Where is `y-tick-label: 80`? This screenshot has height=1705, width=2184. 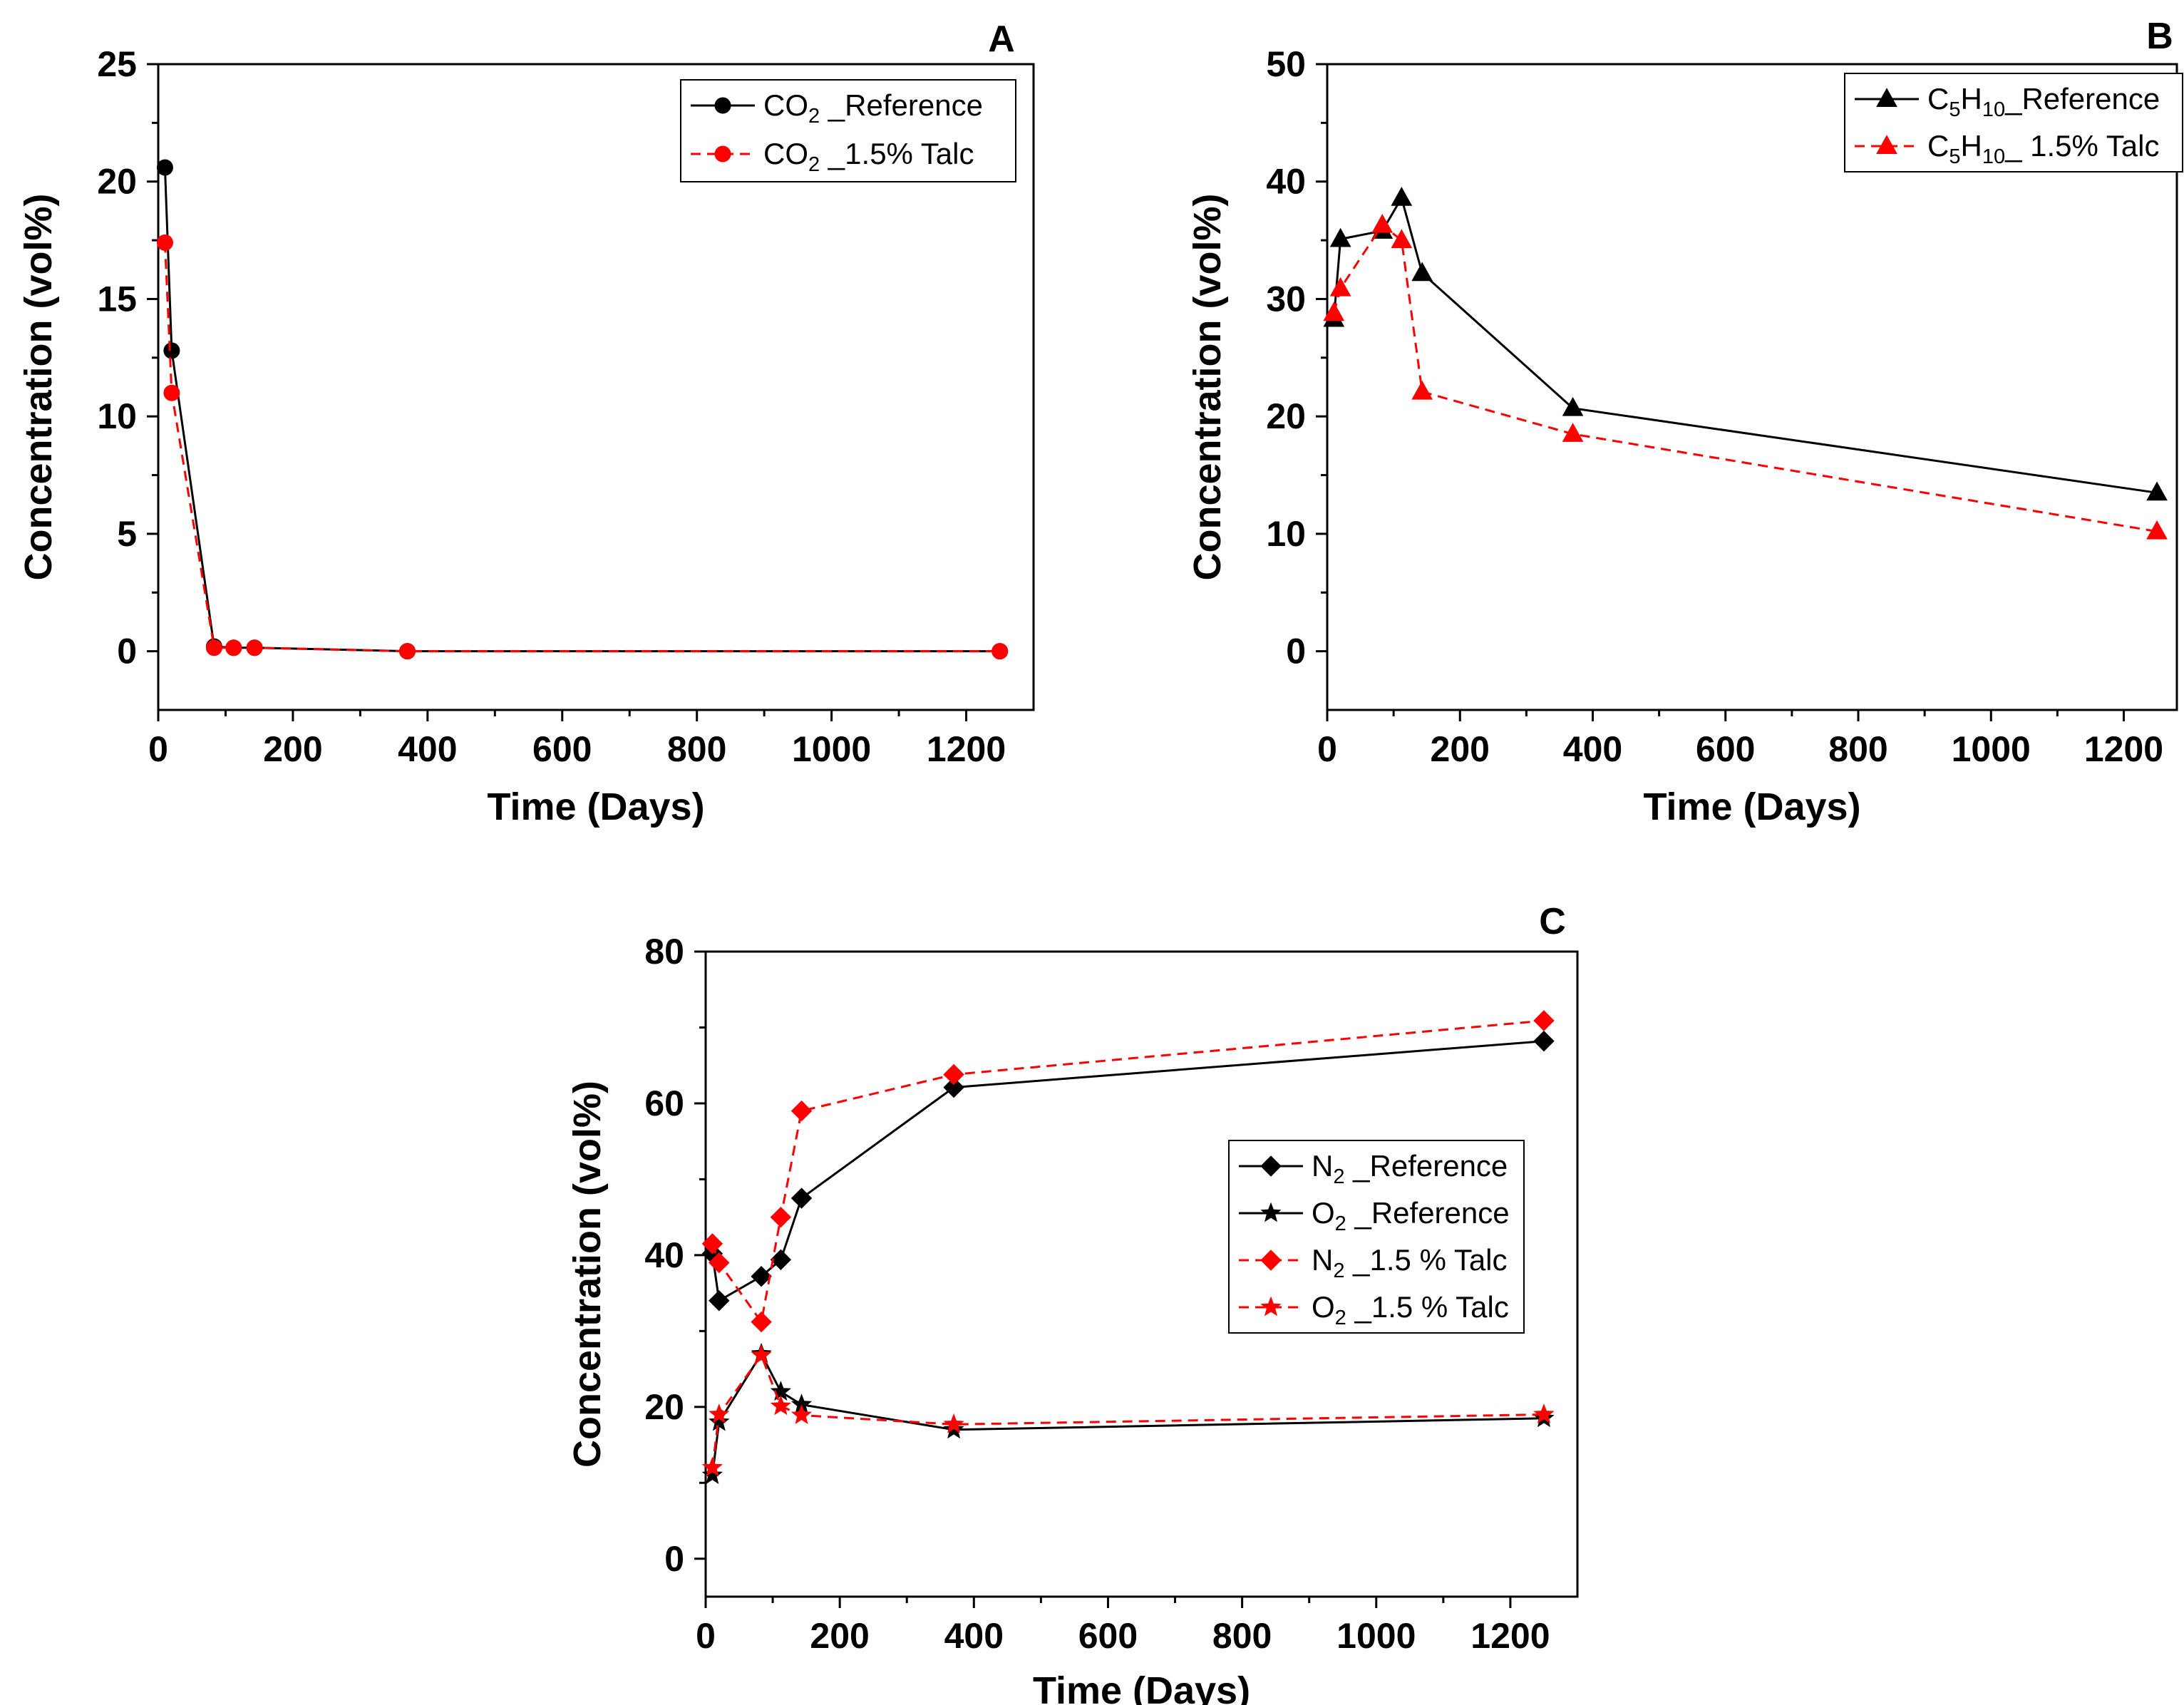
y-tick-label: 80 is located at coordinates (664, 952).